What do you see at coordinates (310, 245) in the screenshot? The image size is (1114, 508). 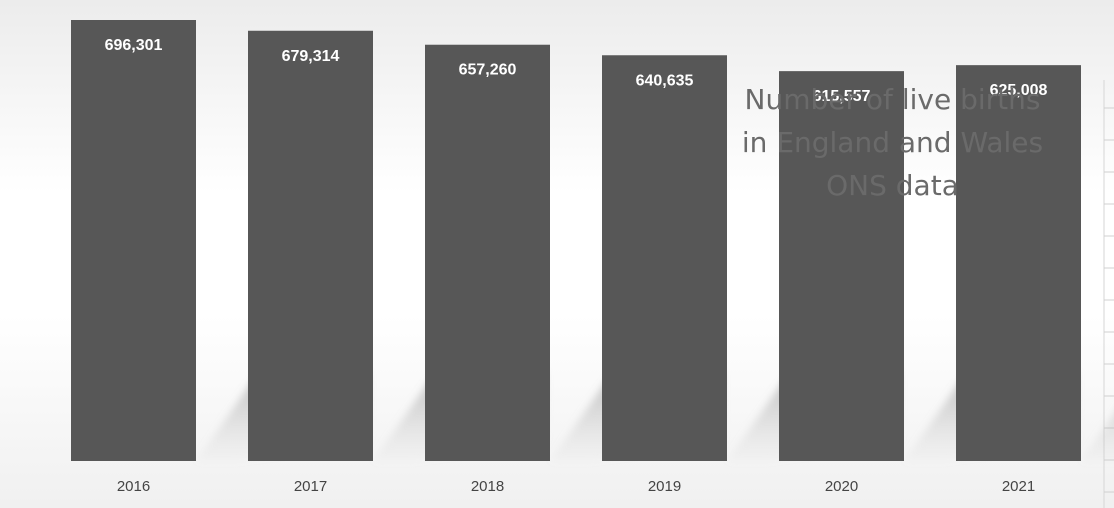 I see `bar-2017` at bounding box center [310, 245].